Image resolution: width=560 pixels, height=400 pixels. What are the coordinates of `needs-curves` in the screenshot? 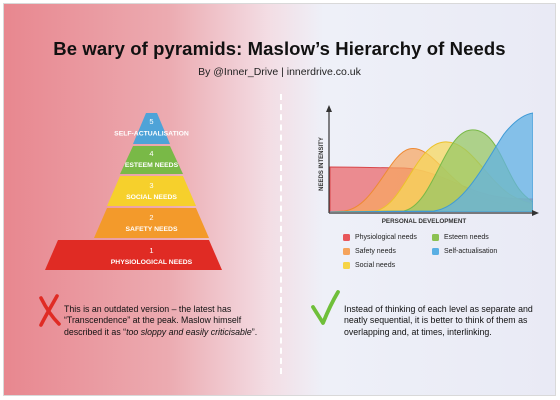 It's located at (431, 162).